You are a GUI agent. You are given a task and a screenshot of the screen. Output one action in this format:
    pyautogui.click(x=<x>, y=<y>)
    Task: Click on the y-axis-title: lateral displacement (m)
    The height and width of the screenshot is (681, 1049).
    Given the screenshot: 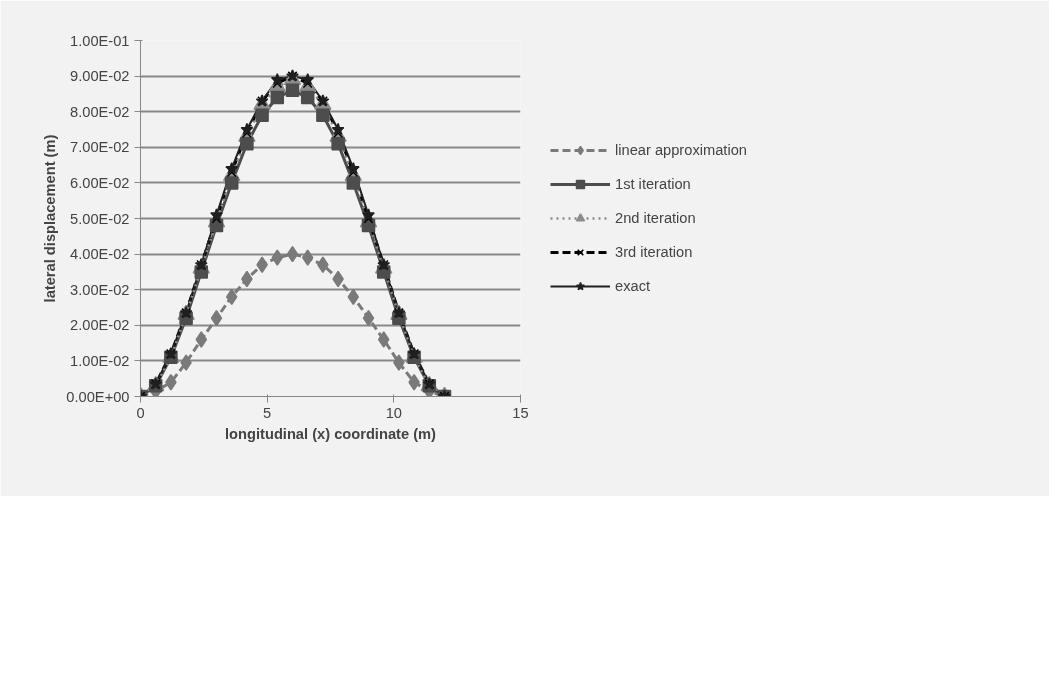 What is the action you would take?
    pyautogui.click(x=50, y=218)
    